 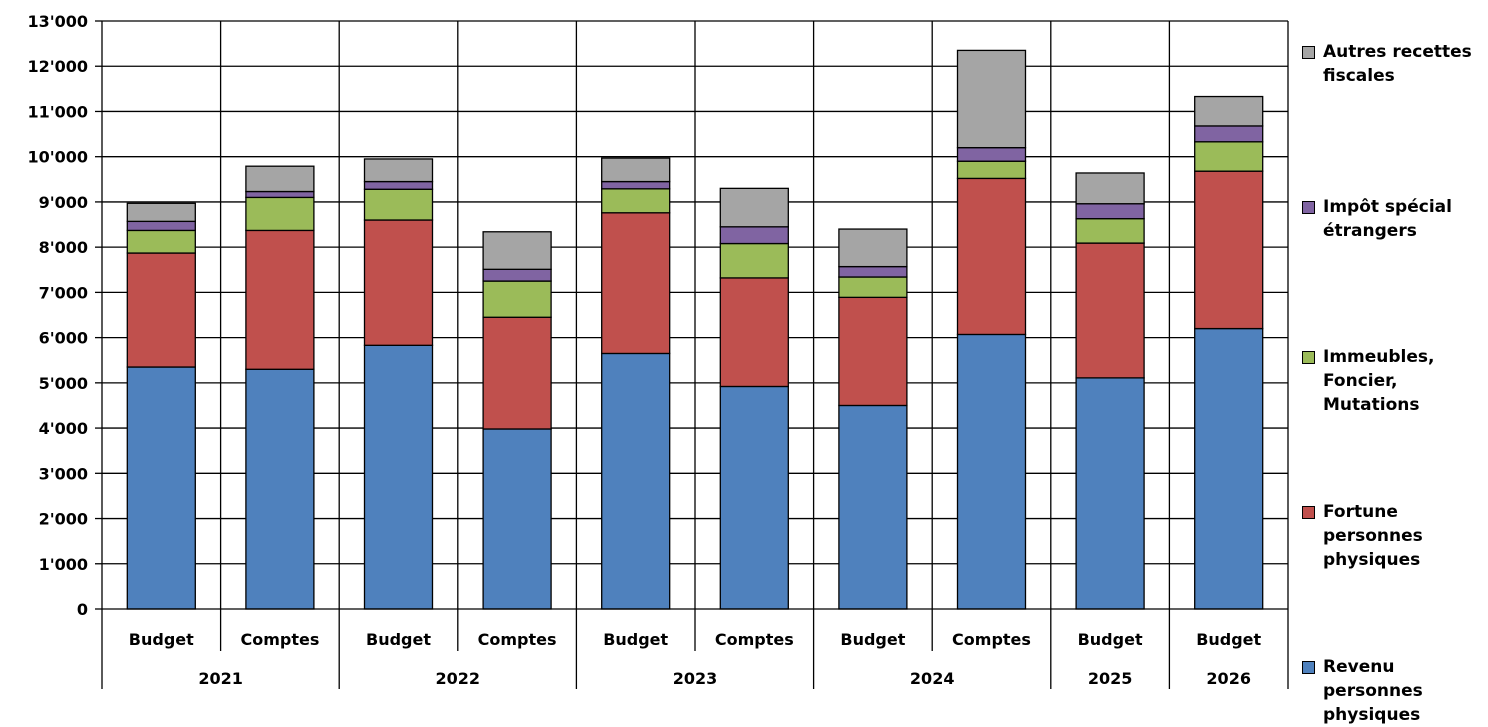 I want to click on y-tick-label: 5'000, so click(x=63, y=383).